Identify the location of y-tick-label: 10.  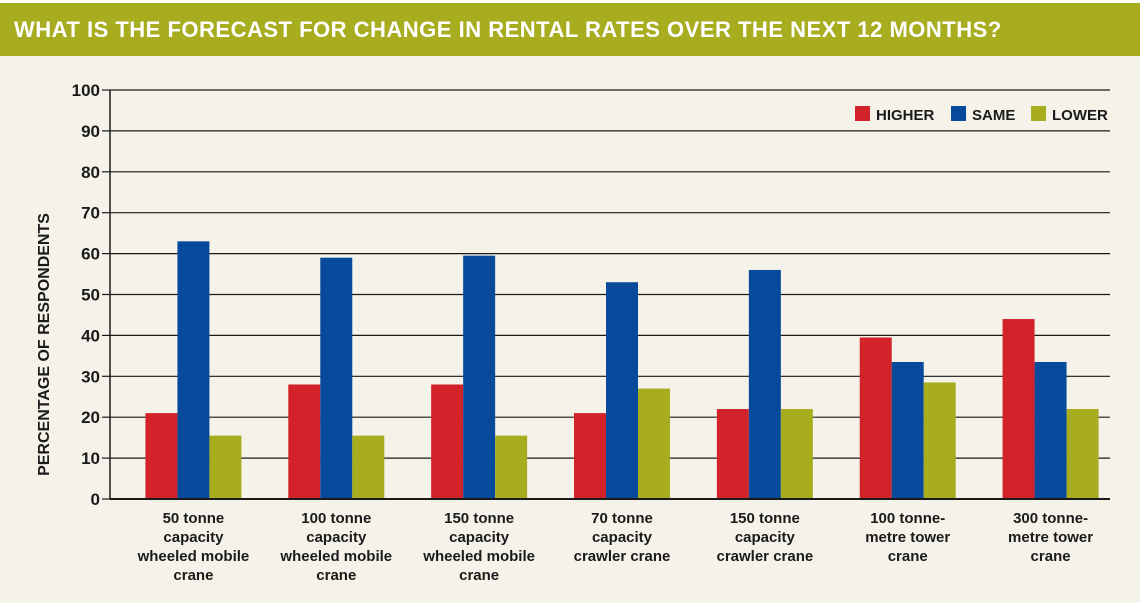
(90, 458).